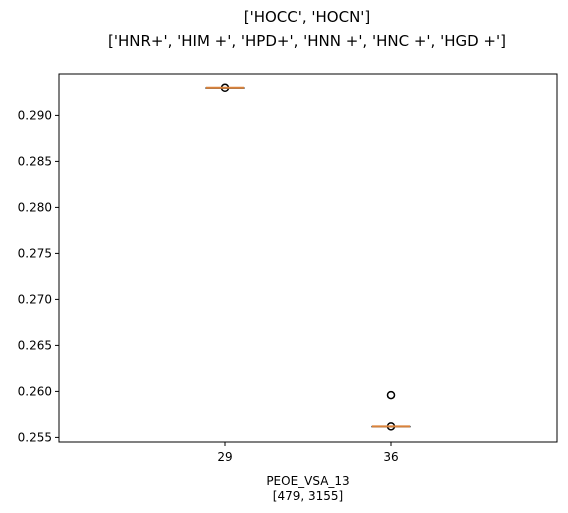 The height and width of the screenshot is (513, 568). Describe the element at coordinates (391, 395) in the screenshot. I see `outlier-point` at that location.